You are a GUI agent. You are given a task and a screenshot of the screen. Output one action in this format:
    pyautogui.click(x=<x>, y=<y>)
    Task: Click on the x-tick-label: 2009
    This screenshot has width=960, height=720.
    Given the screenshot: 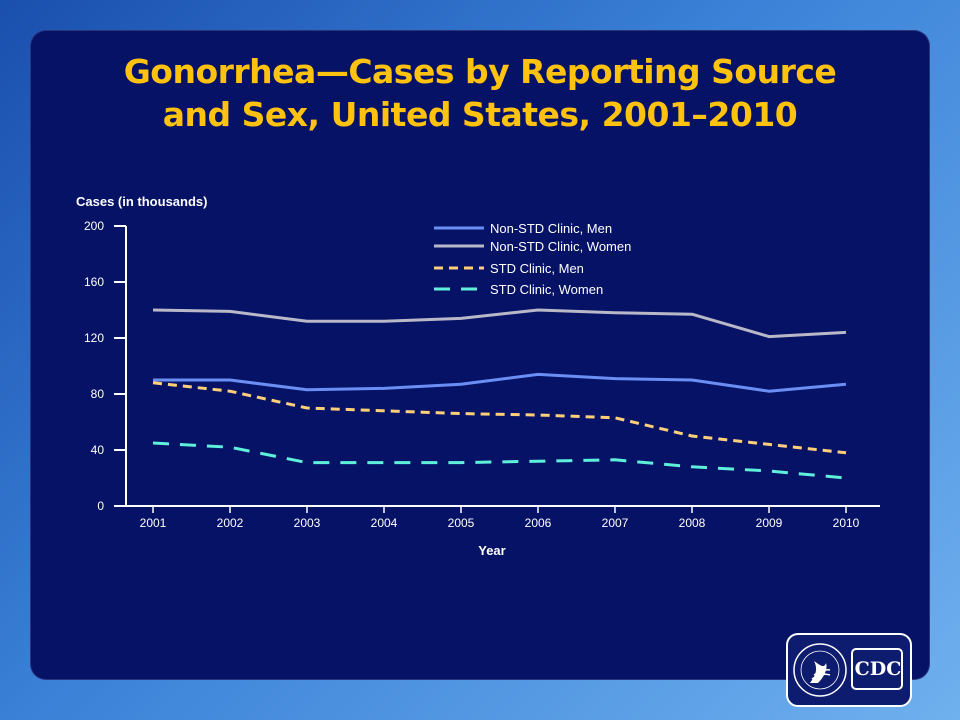 What is the action you would take?
    pyautogui.click(x=769, y=523)
    